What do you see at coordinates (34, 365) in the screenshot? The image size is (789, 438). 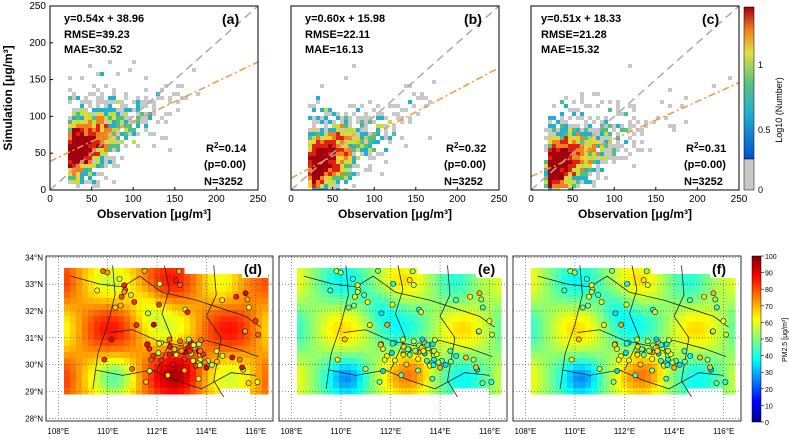 I see `lat-tick-label: 30°N` at bounding box center [34, 365].